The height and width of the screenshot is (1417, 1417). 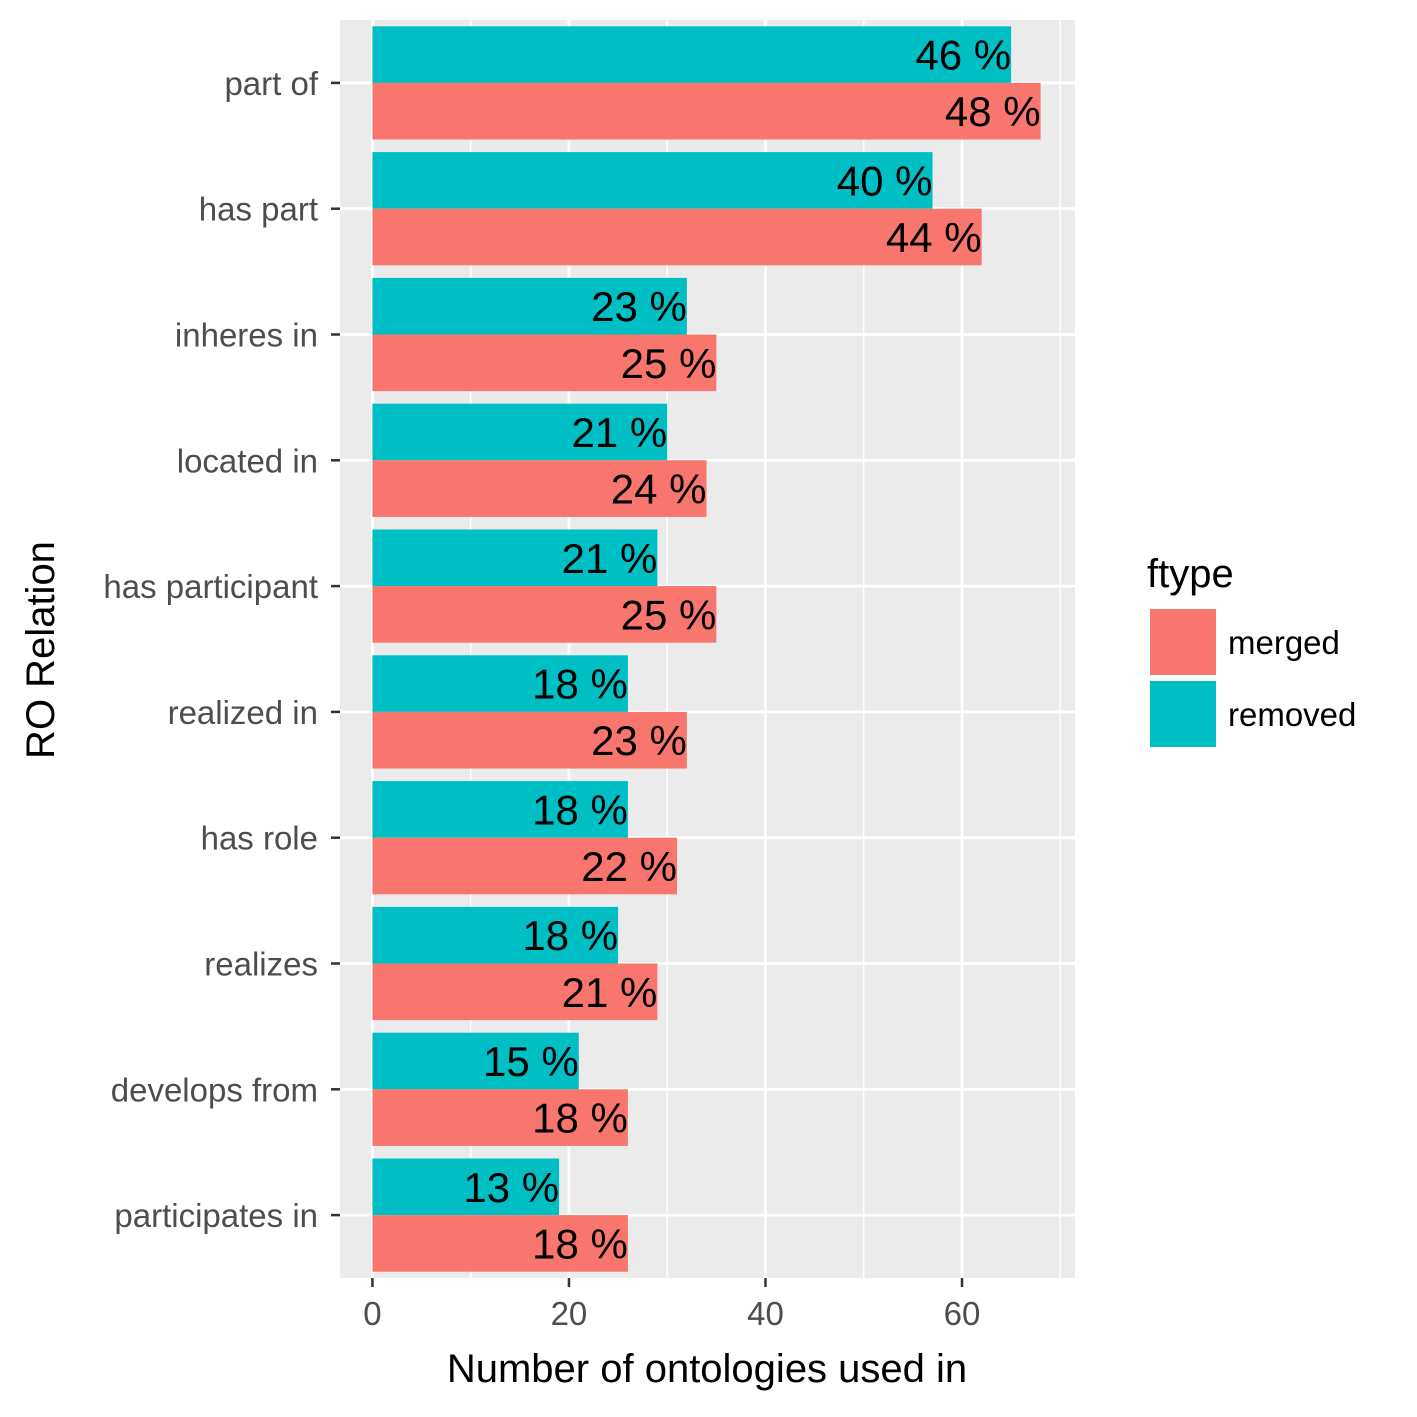 What do you see at coordinates (706, 111) in the screenshot?
I see `bar-merged-part-of` at bounding box center [706, 111].